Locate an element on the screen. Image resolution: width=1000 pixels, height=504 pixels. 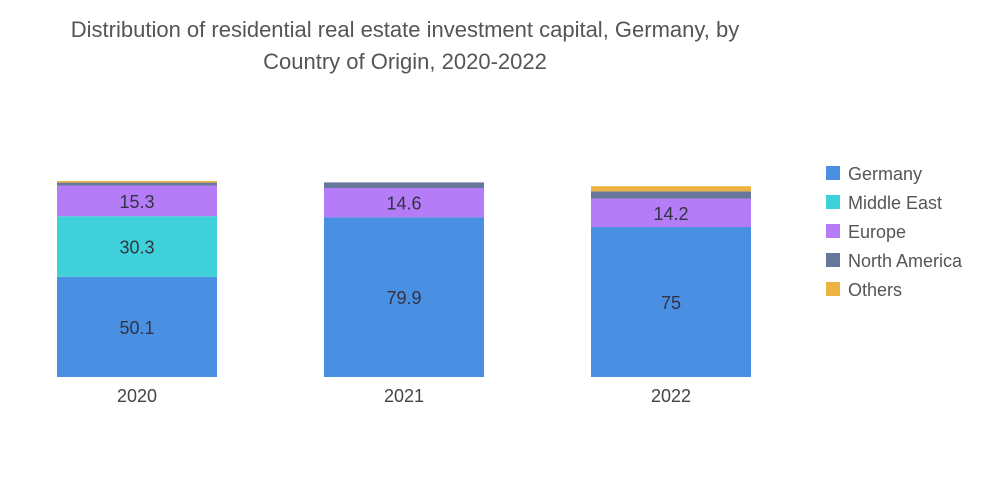
legend-swatch-middle-east is located at coordinates (833, 202).